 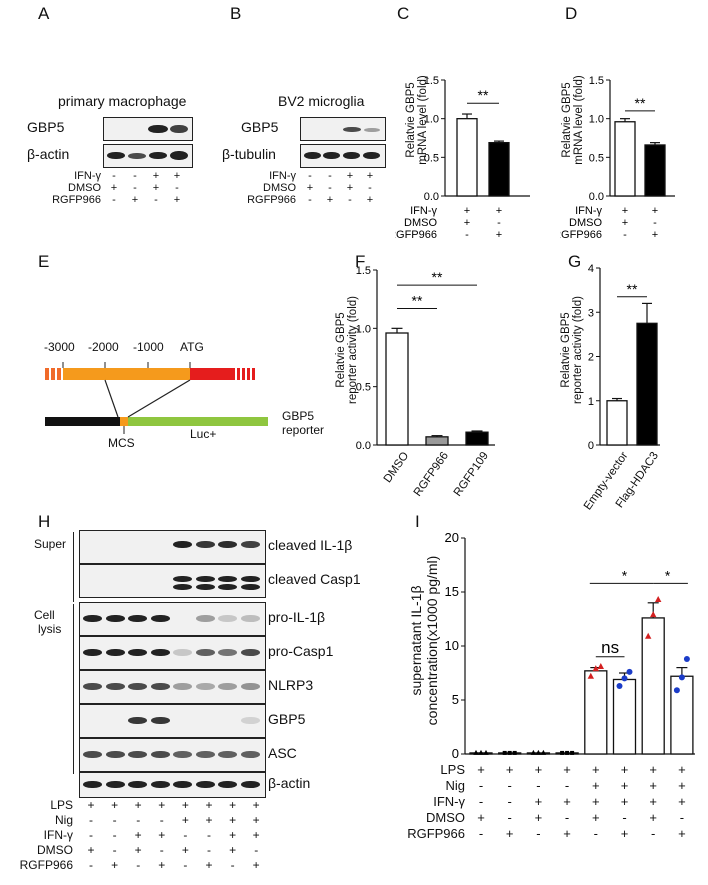 I want to click on chart-d: 0.00.51.01.5**IFN-γ++DMSO+-RGFP966-+, so click(x=617, y=158).